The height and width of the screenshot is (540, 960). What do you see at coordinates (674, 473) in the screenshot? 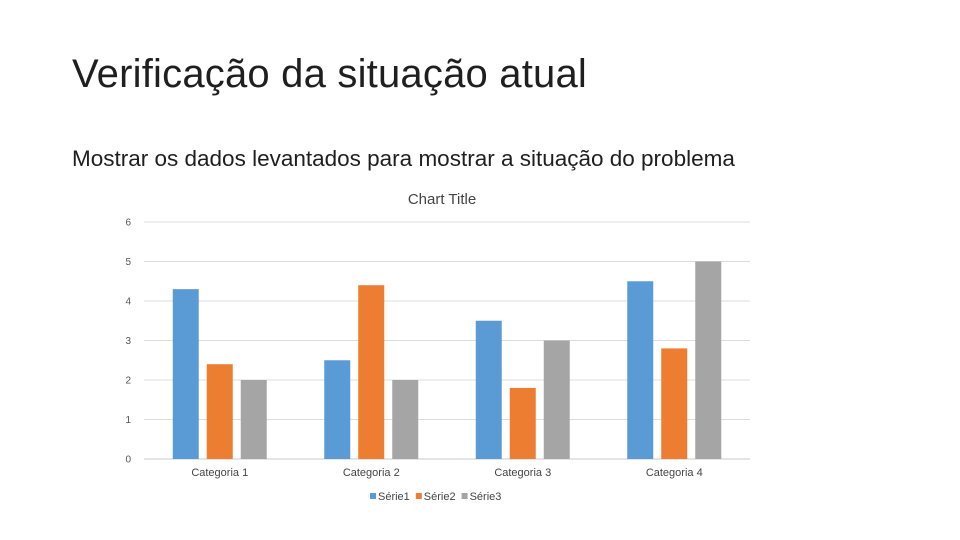
I see `x-category-label: Categoria 4` at bounding box center [674, 473].